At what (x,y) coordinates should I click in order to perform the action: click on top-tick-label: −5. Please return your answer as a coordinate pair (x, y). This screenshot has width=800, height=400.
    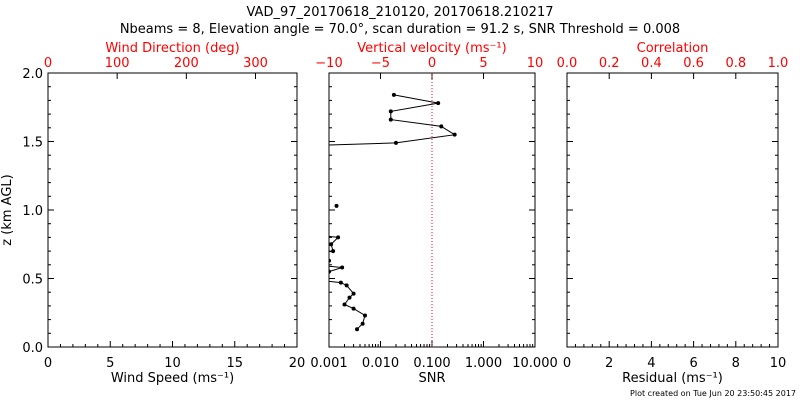
    Looking at the image, I should click on (380, 63).